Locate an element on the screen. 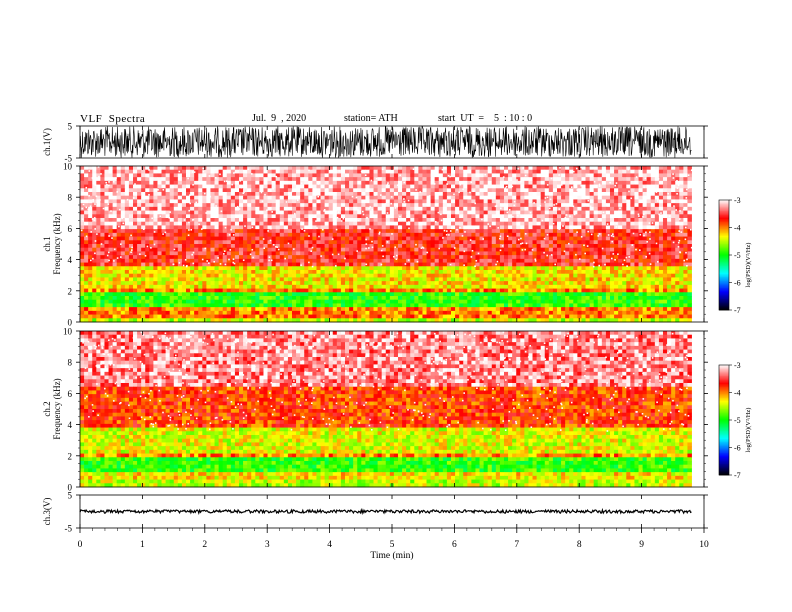  chart-title: VLF Spectra is located at coordinates (113, 119).